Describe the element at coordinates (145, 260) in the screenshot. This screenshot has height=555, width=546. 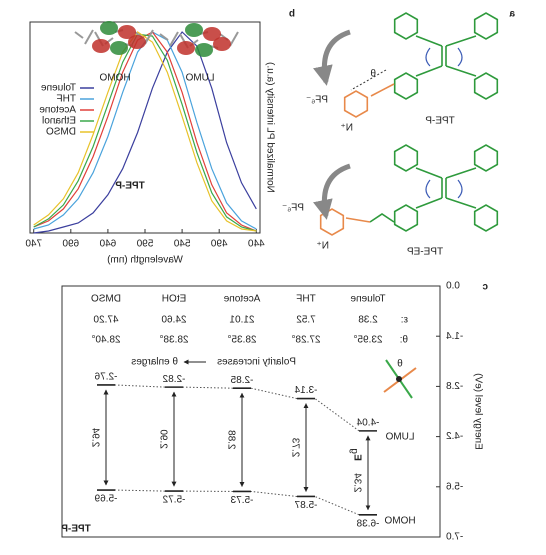
I see `x-axis-title: Wavelength (nm)` at that location.